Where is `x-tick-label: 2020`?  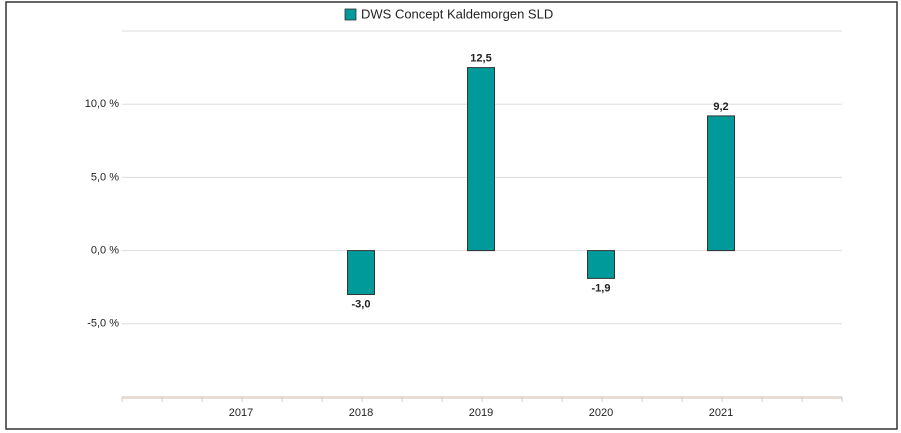 x-tick-label: 2020 is located at coordinates (601, 413).